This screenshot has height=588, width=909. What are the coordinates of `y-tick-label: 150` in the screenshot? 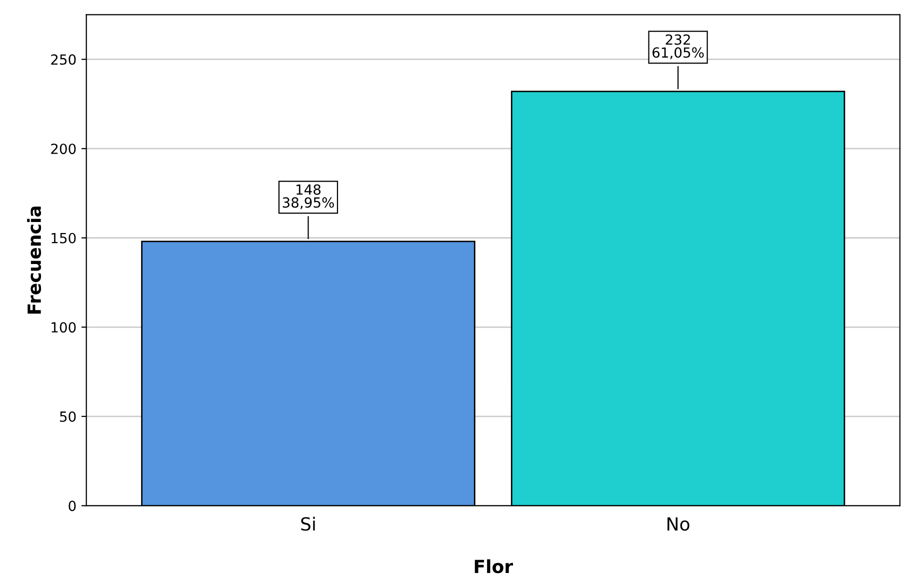 It's located at (64, 238).